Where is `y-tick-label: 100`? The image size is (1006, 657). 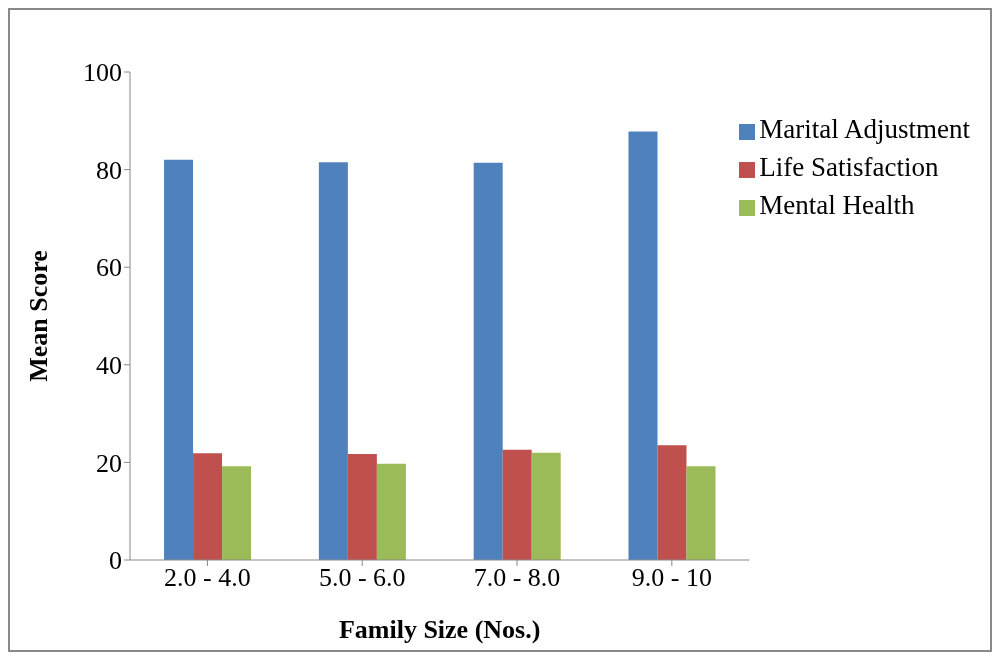 y-tick-label: 100 is located at coordinates (102, 73).